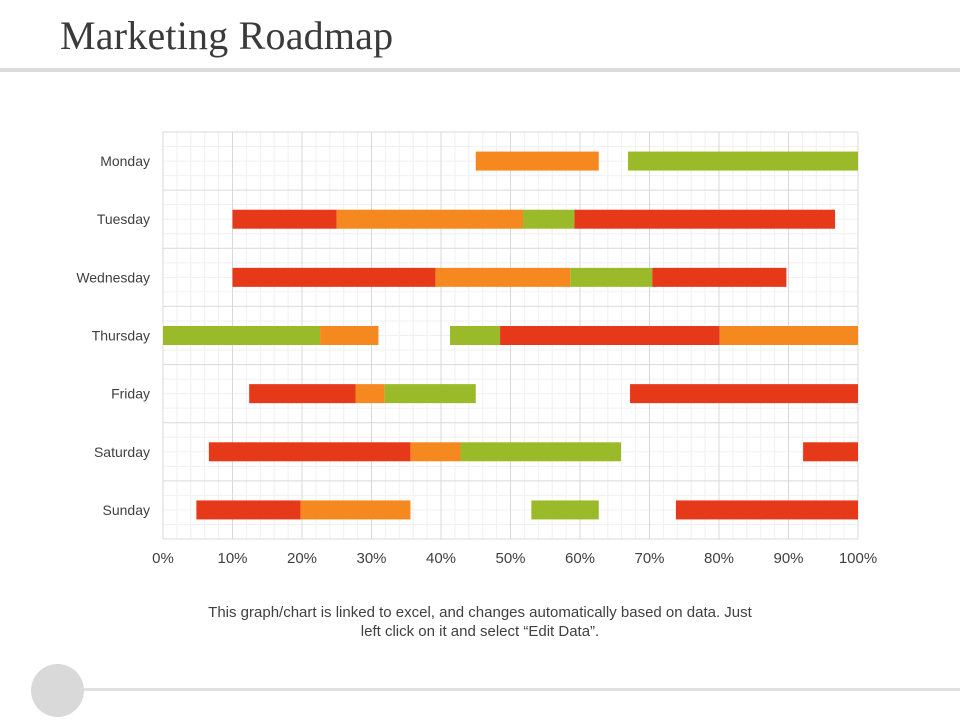 Image resolution: width=960 pixels, height=720 pixels. What do you see at coordinates (522, 689) in the screenshot?
I see `footer-divider` at bounding box center [522, 689].